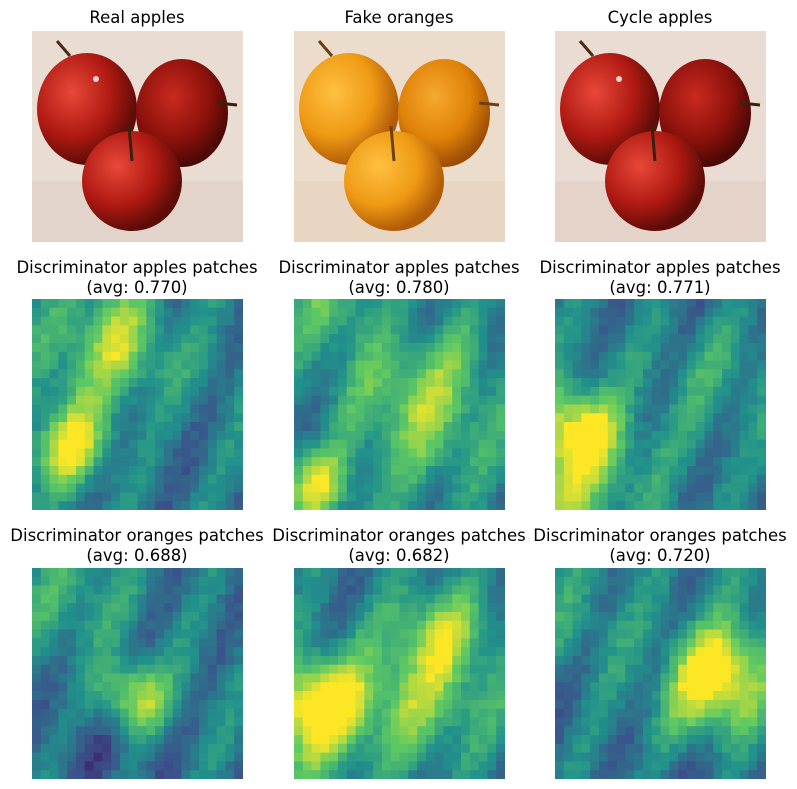 This screenshot has height=789, width=797. I want to click on title-cycle-apples: Cycle apples, so click(660, 17).